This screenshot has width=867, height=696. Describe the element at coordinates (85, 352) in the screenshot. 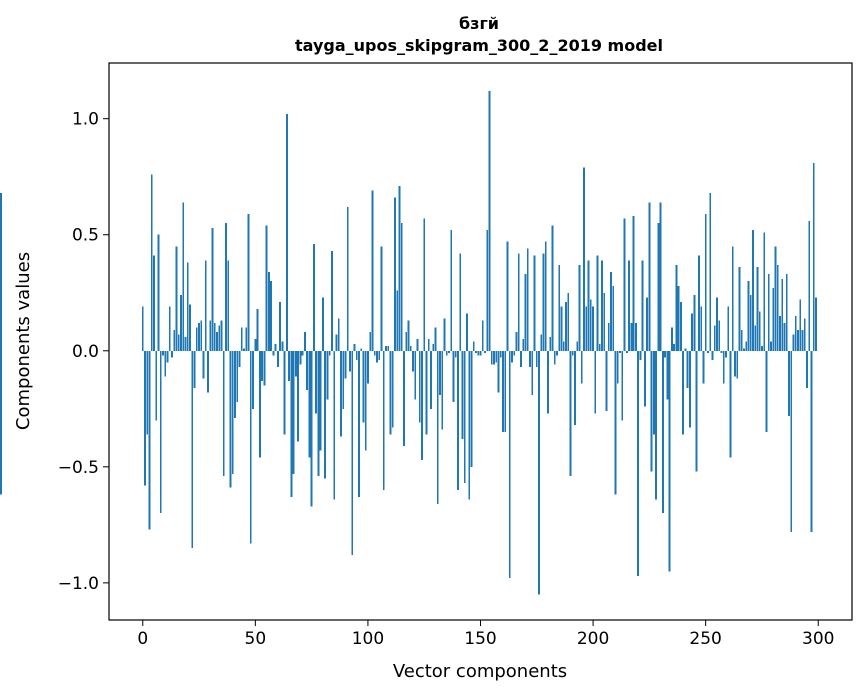

I see `y-tick-label: 0.0` at that location.